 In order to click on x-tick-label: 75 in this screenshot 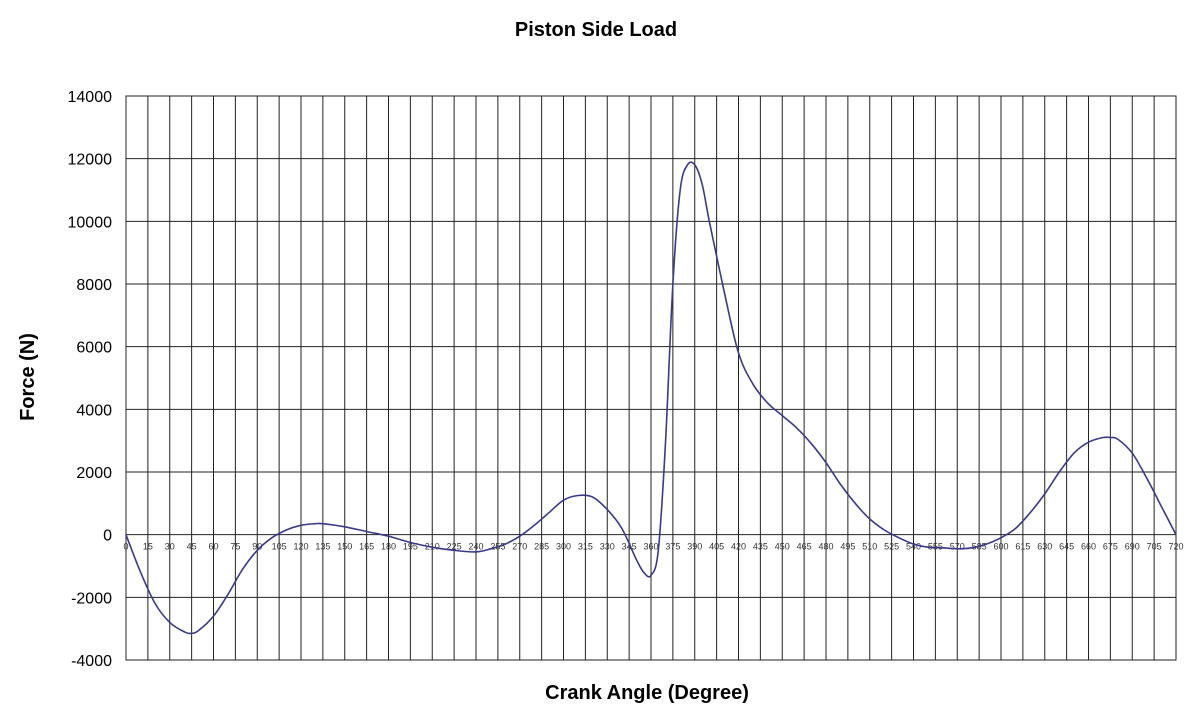, I will do `click(235, 547)`.